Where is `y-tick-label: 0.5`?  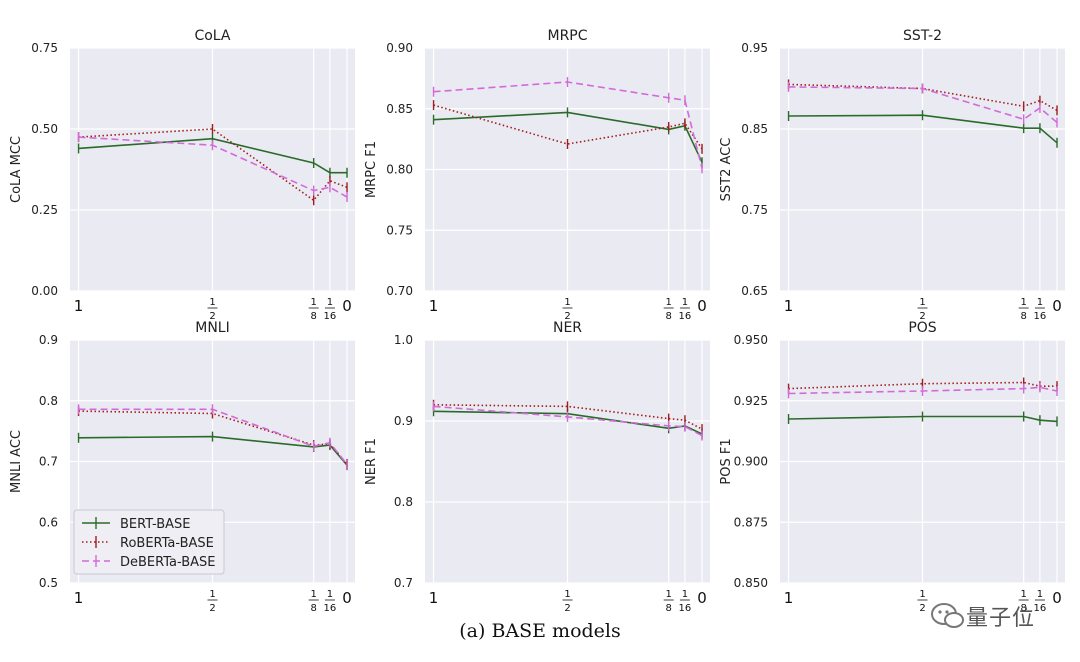
y-tick-label: 0.5 is located at coordinates (48, 583).